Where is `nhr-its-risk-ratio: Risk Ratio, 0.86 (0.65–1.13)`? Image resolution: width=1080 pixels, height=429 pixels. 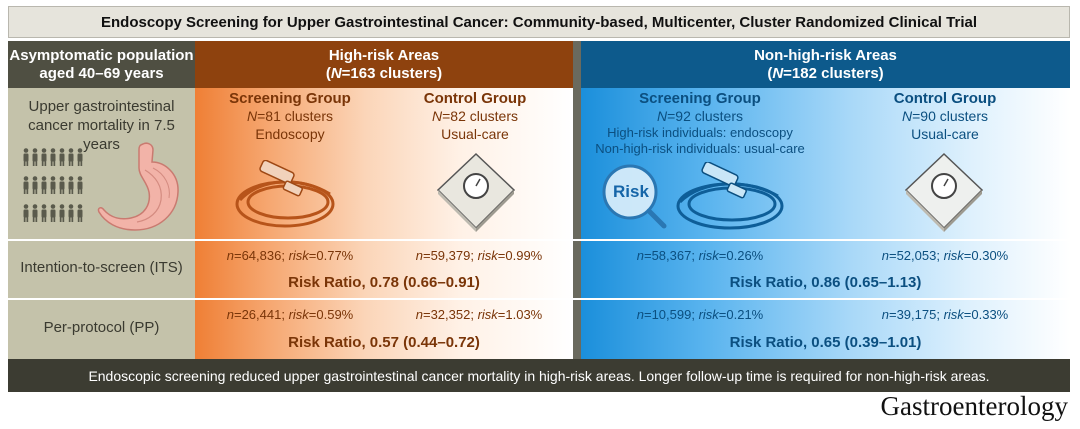
nhr-its-risk-ratio: Risk Ratio, 0.86 (0.65–1.13) is located at coordinates (825, 282).